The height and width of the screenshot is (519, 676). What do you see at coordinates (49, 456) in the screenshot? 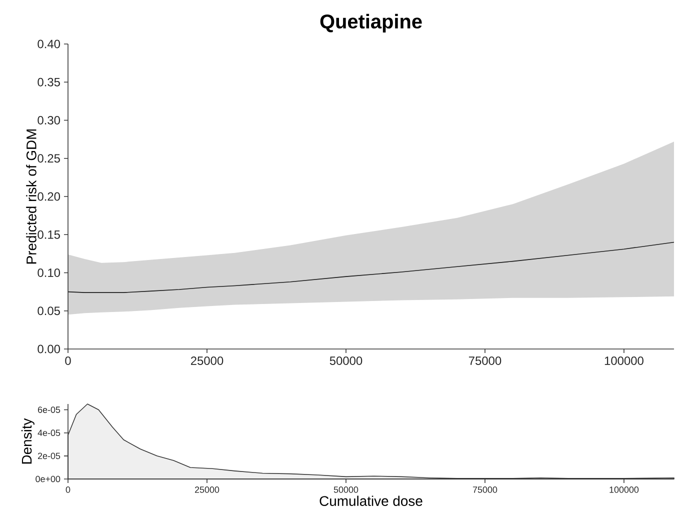
I see `y-tick-label: 2e-05` at bounding box center [49, 456].